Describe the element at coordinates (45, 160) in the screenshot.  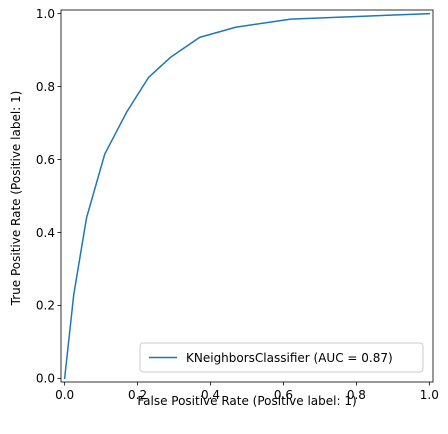
I see `y-tick-label: 0.6` at that location.